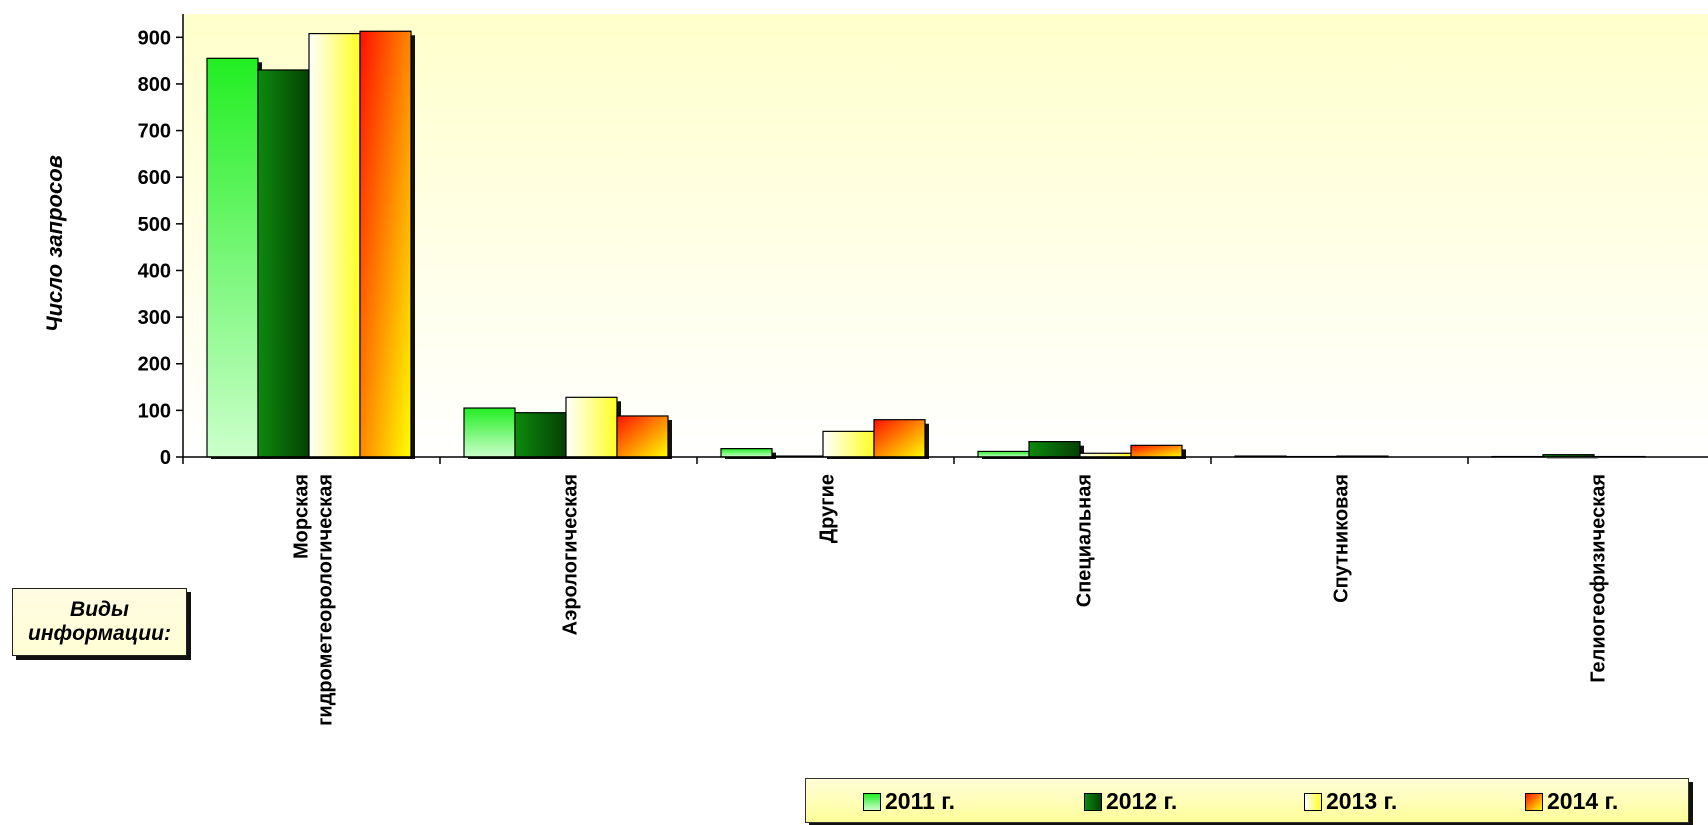 This screenshot has width=1708, height=825. I want to click on x-tick-label: Специальная, so click(1085, 540).